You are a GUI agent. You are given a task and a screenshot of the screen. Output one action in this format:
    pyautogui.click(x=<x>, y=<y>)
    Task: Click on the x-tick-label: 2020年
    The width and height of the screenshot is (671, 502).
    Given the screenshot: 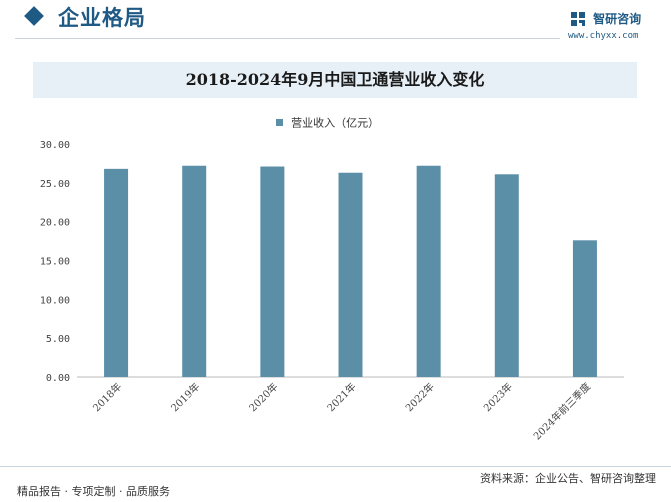 What is the action you would take?
    pyautogui.click(x=263, y=397)
    